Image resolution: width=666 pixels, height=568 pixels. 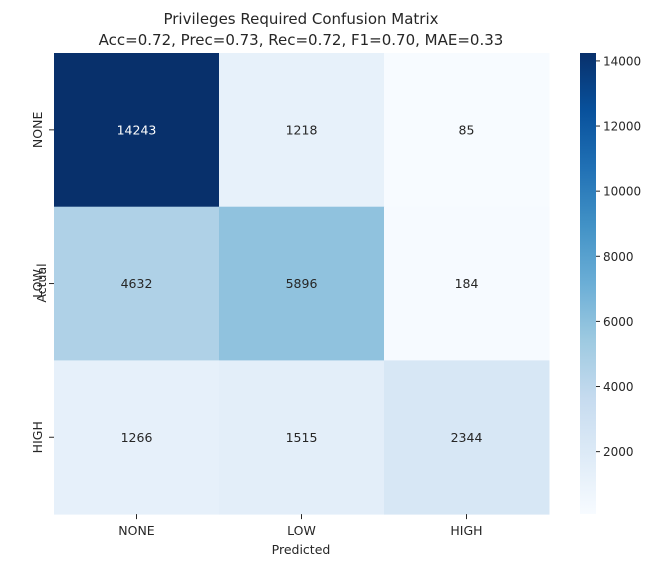 I want to click on heatmap-cell-r1-c2, so click(x=467, y=283).